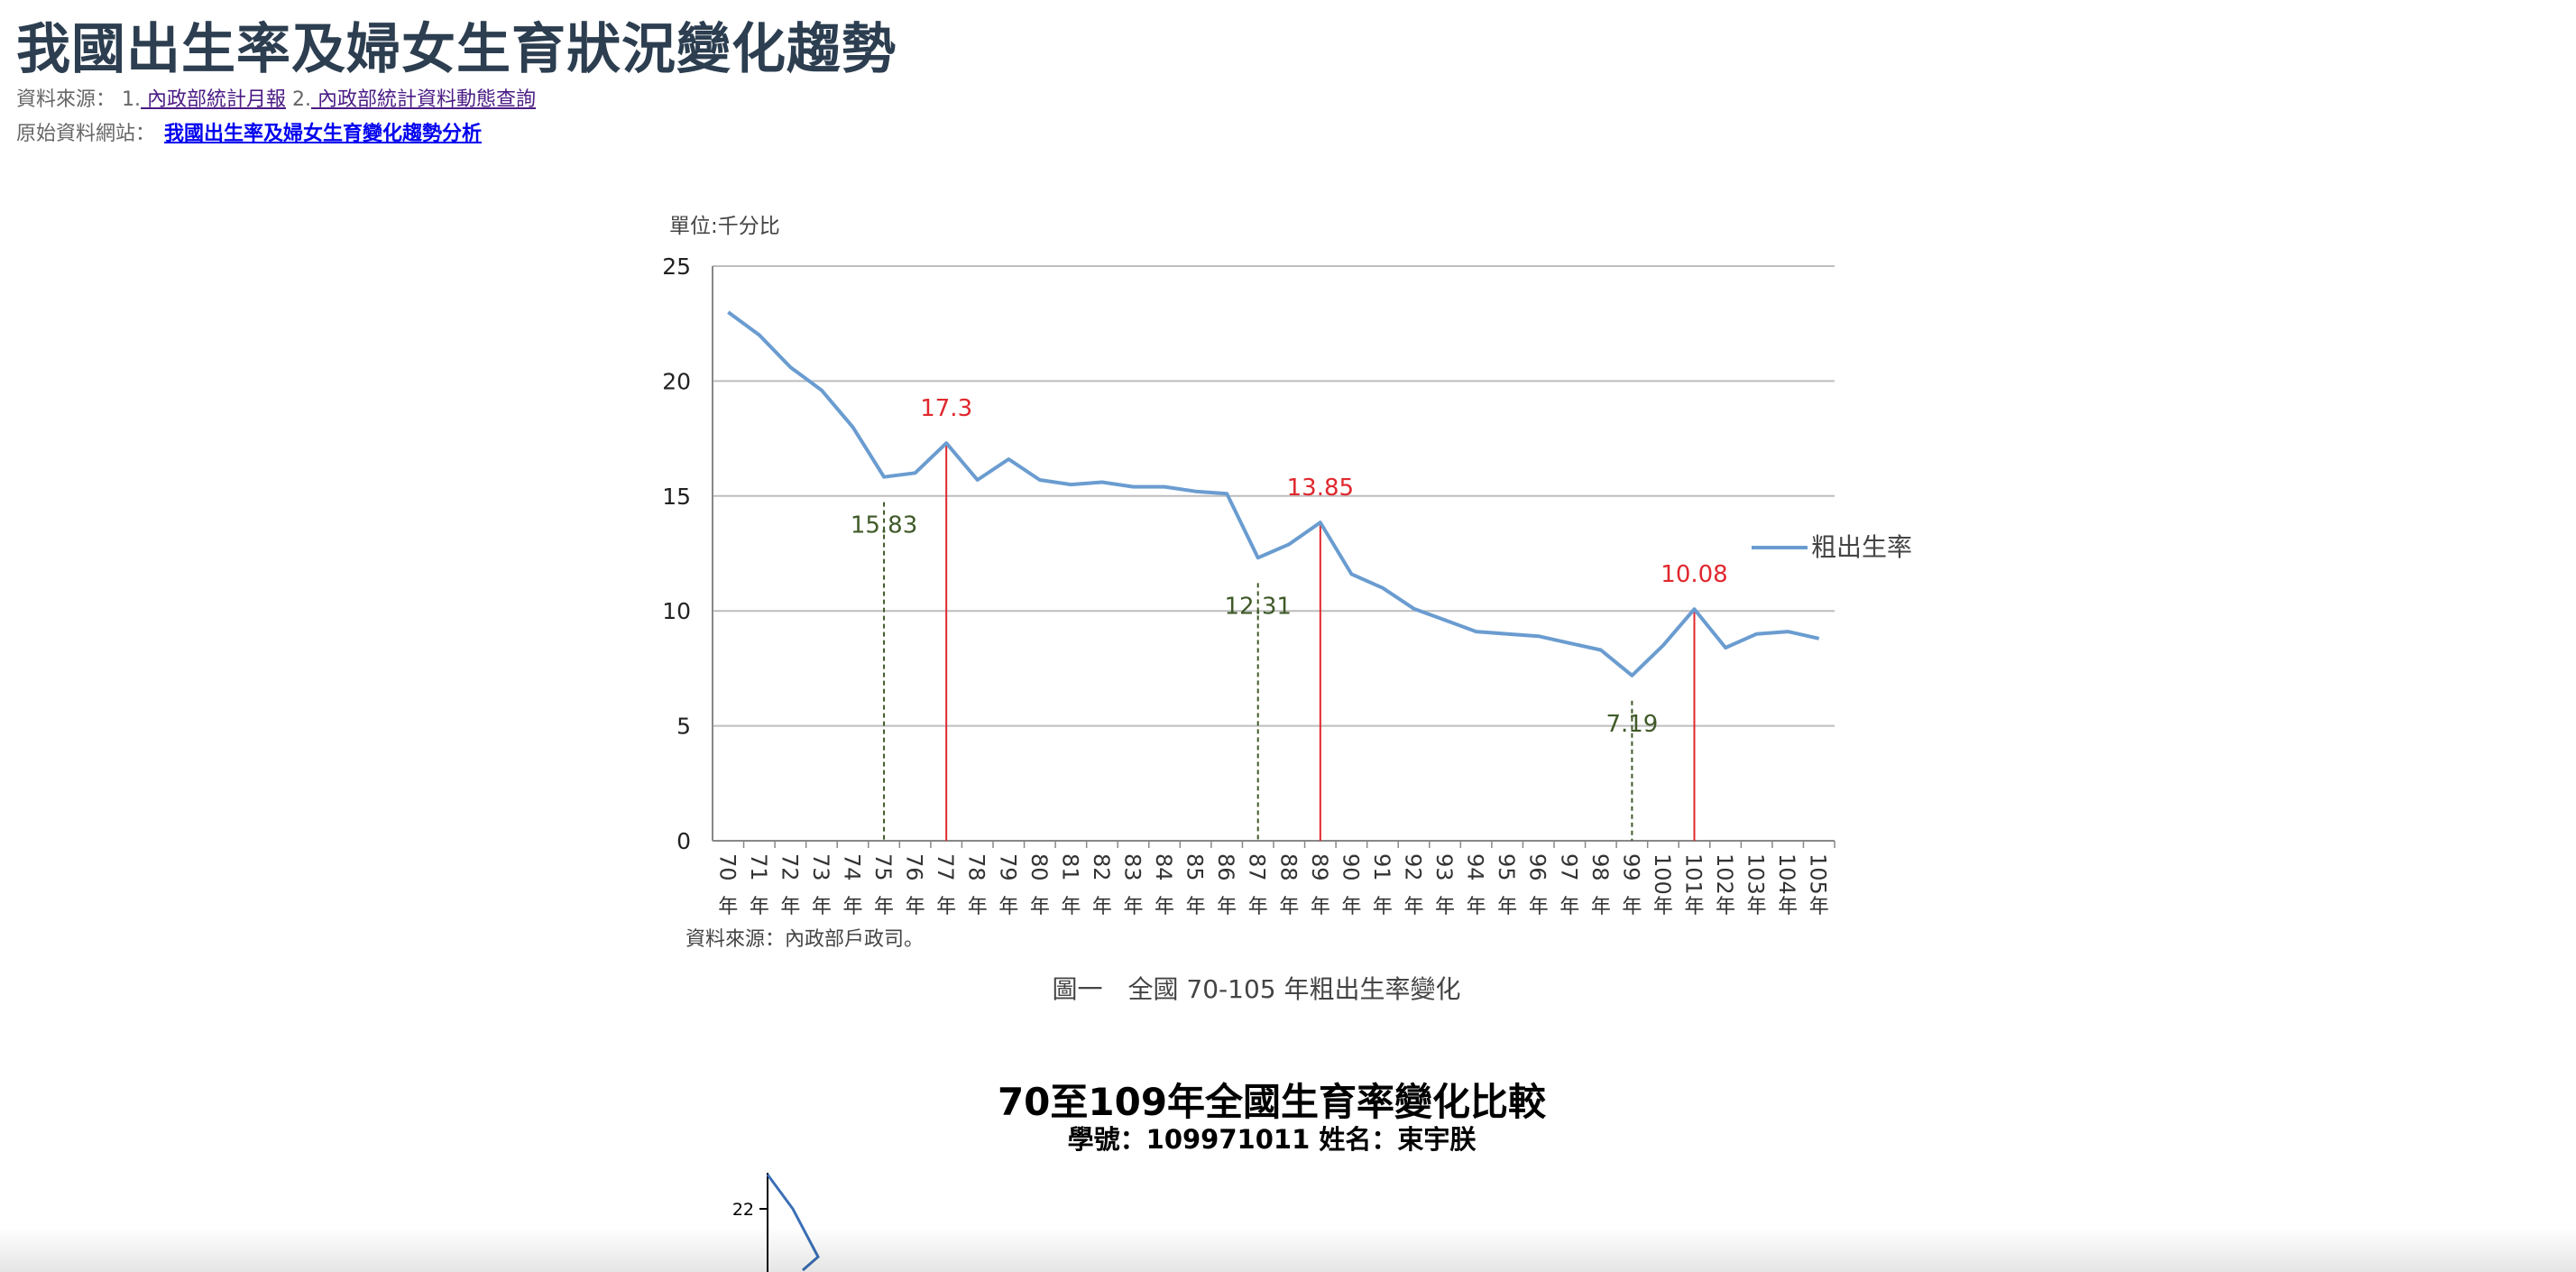  I want to click on y-tick-label: 25, so click(677, 266).